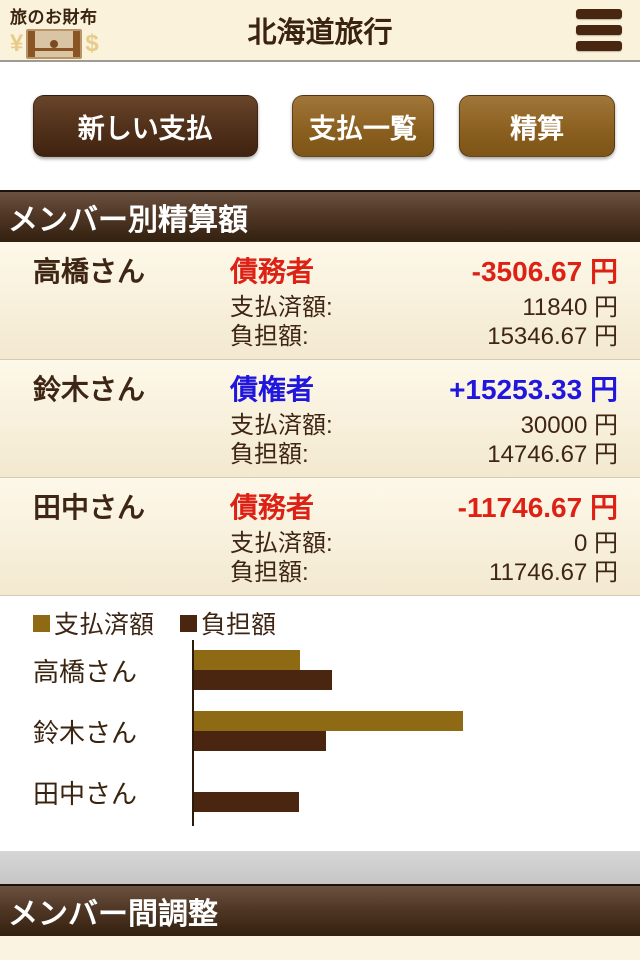 The height and width of the screenshot is (960, 640). Describe the element at coordinates (41, 623) in the screenshot. I see `paid-swatch-icon` at that location.